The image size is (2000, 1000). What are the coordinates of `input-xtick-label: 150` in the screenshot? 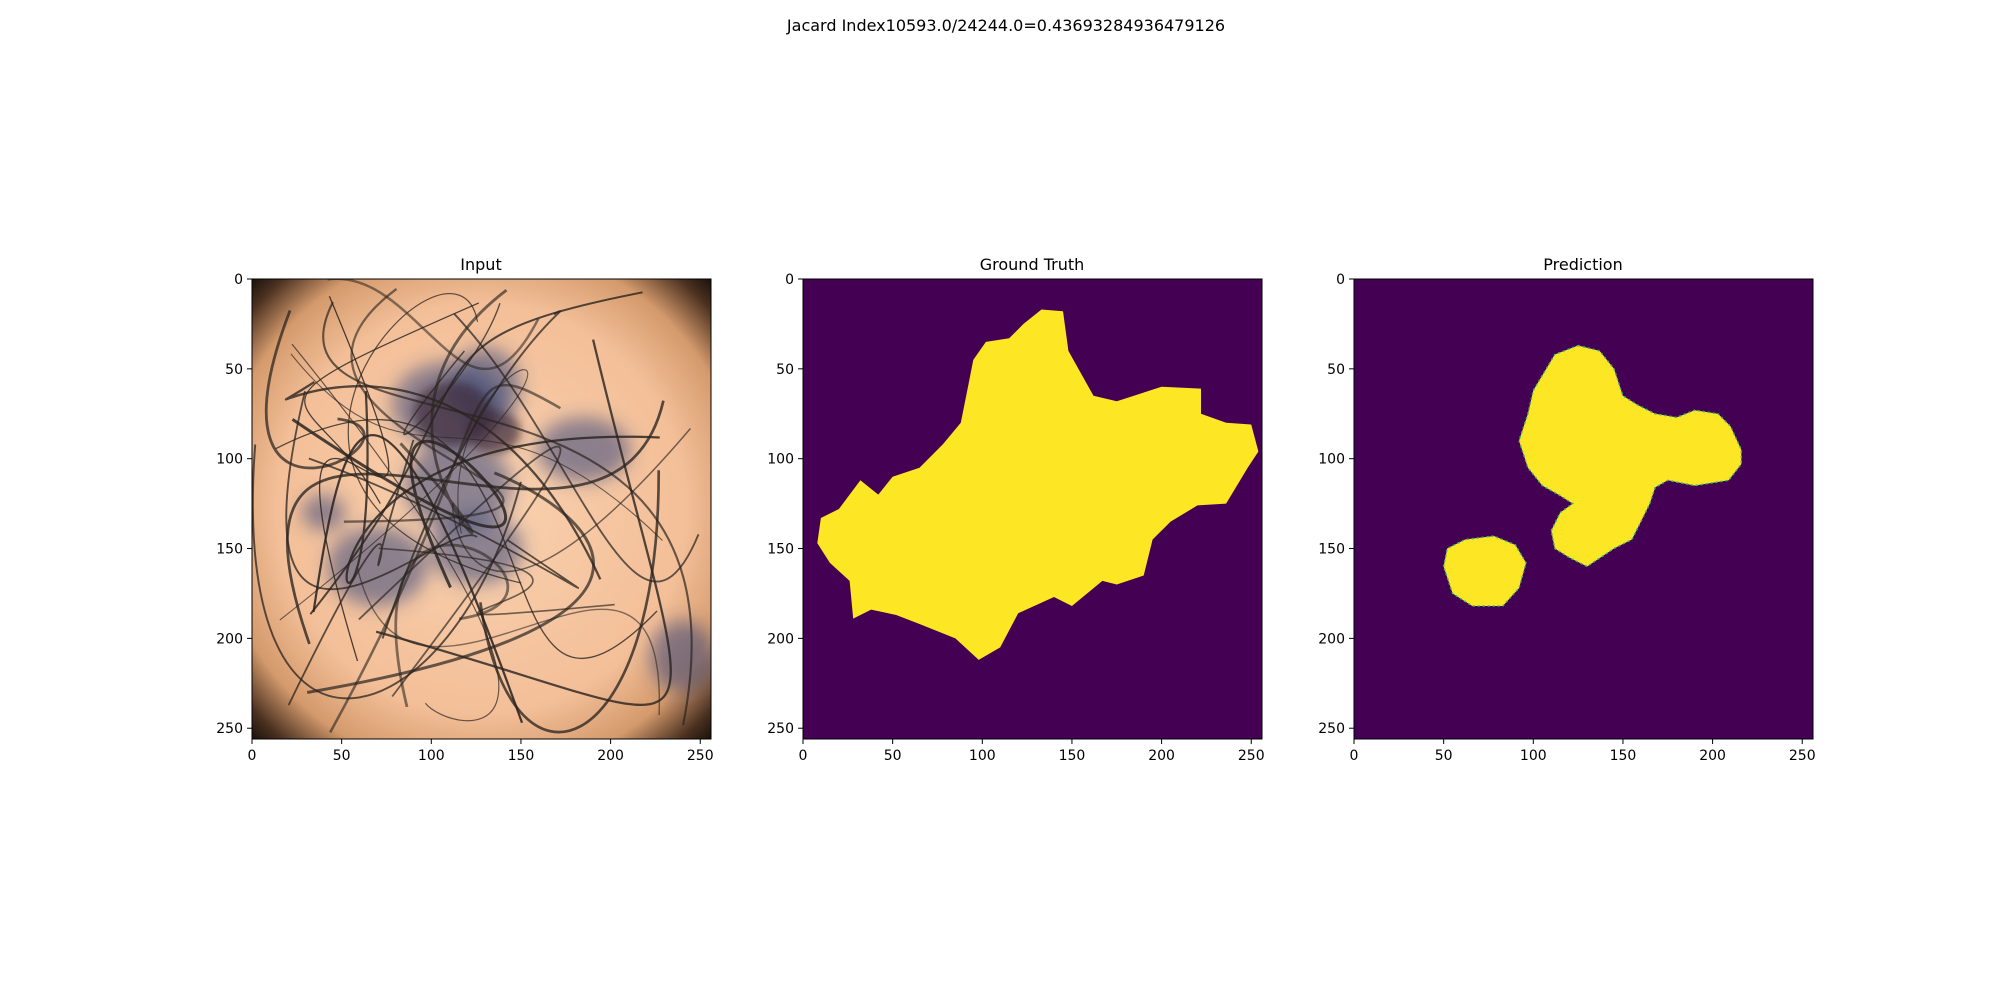 It's located at (521, 756).